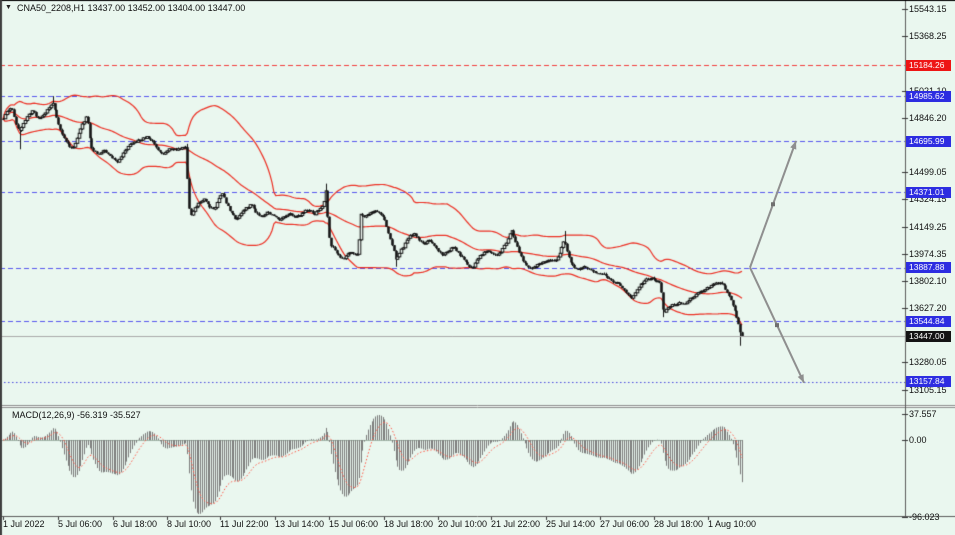 The width and height of the screenshot is (955, 535). I want to click on price-axis-tick: 13974.35, so click(928, 254).